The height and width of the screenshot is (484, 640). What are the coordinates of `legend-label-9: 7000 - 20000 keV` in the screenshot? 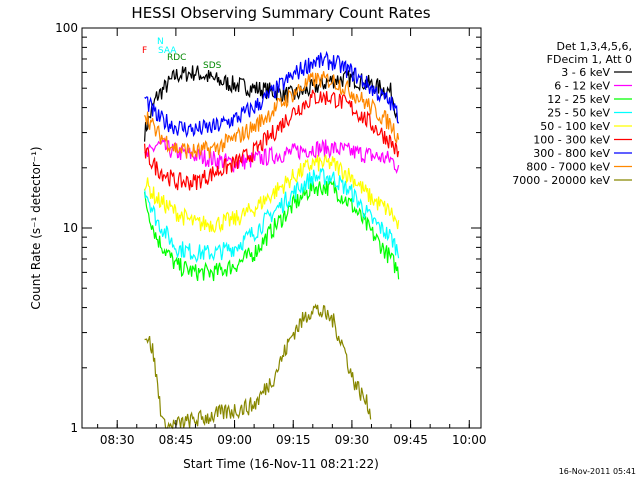 It's located at (561, 180).